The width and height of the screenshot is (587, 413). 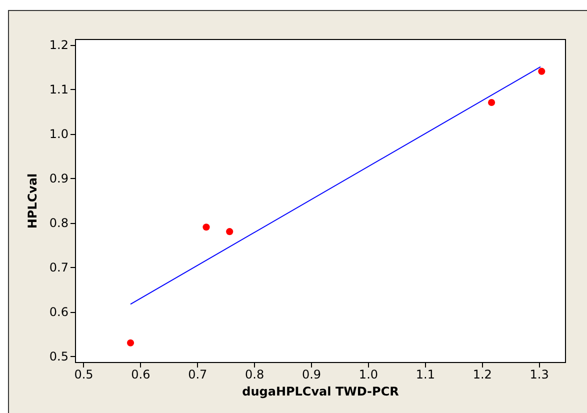 What do you see at coordinates (482, 375) in the screenshot?
I see `x-tick-label: 1.2` at bounding box center [482, 375].